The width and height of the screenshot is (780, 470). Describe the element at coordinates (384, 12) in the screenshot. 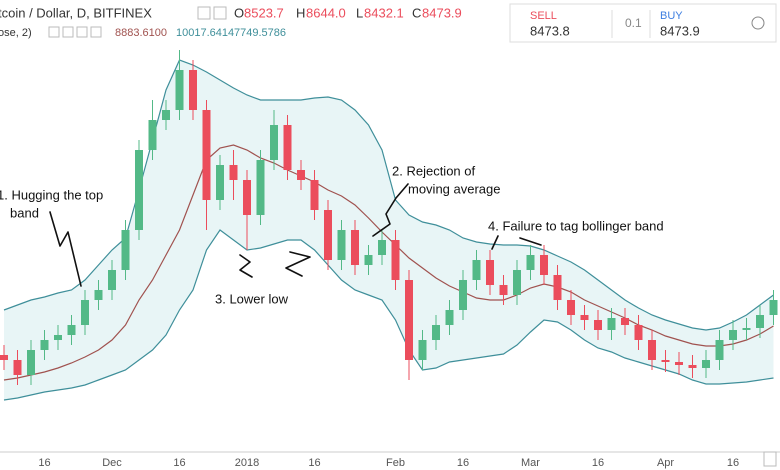

I see `ohlc-value: 8432.1` at that location.